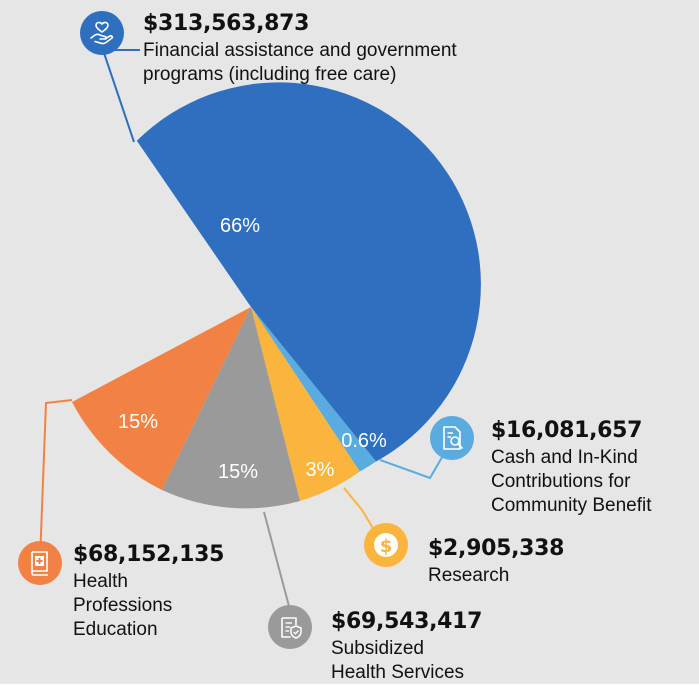 This screenshot has height=685, width=699. Describe the element at coordinates (398, 672) in the screenshot. I see `description-subsidized-line2: Health Services` at that location.